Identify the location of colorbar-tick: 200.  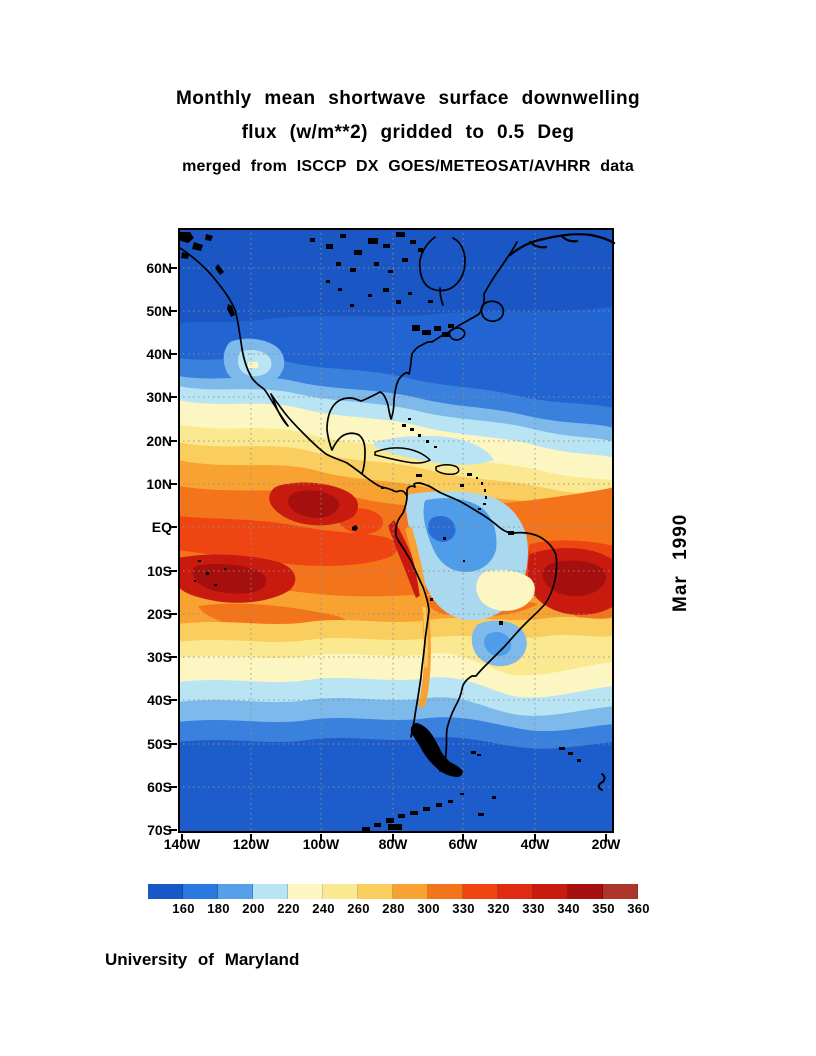
(253, 908).